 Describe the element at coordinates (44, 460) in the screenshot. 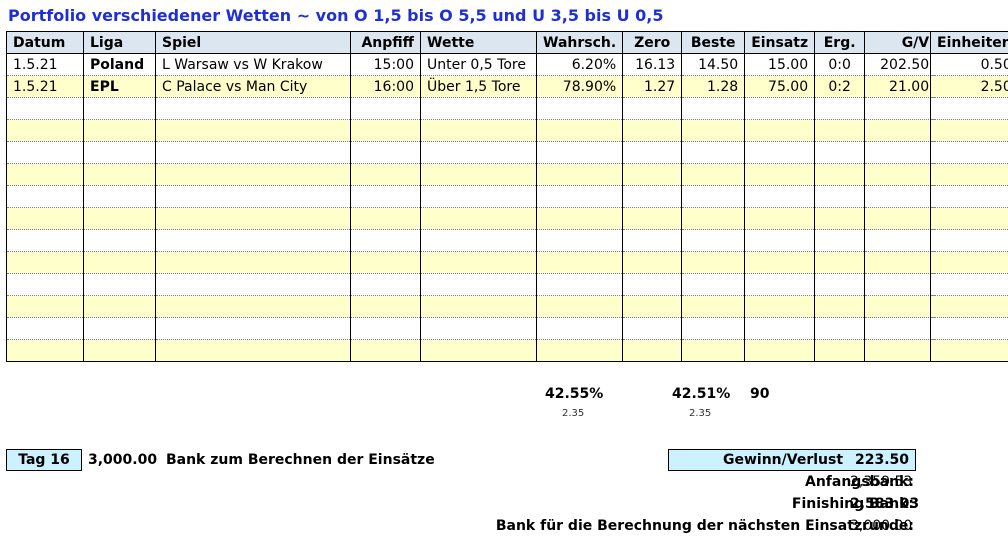

I see `day-counter: Tag 16` at that location.